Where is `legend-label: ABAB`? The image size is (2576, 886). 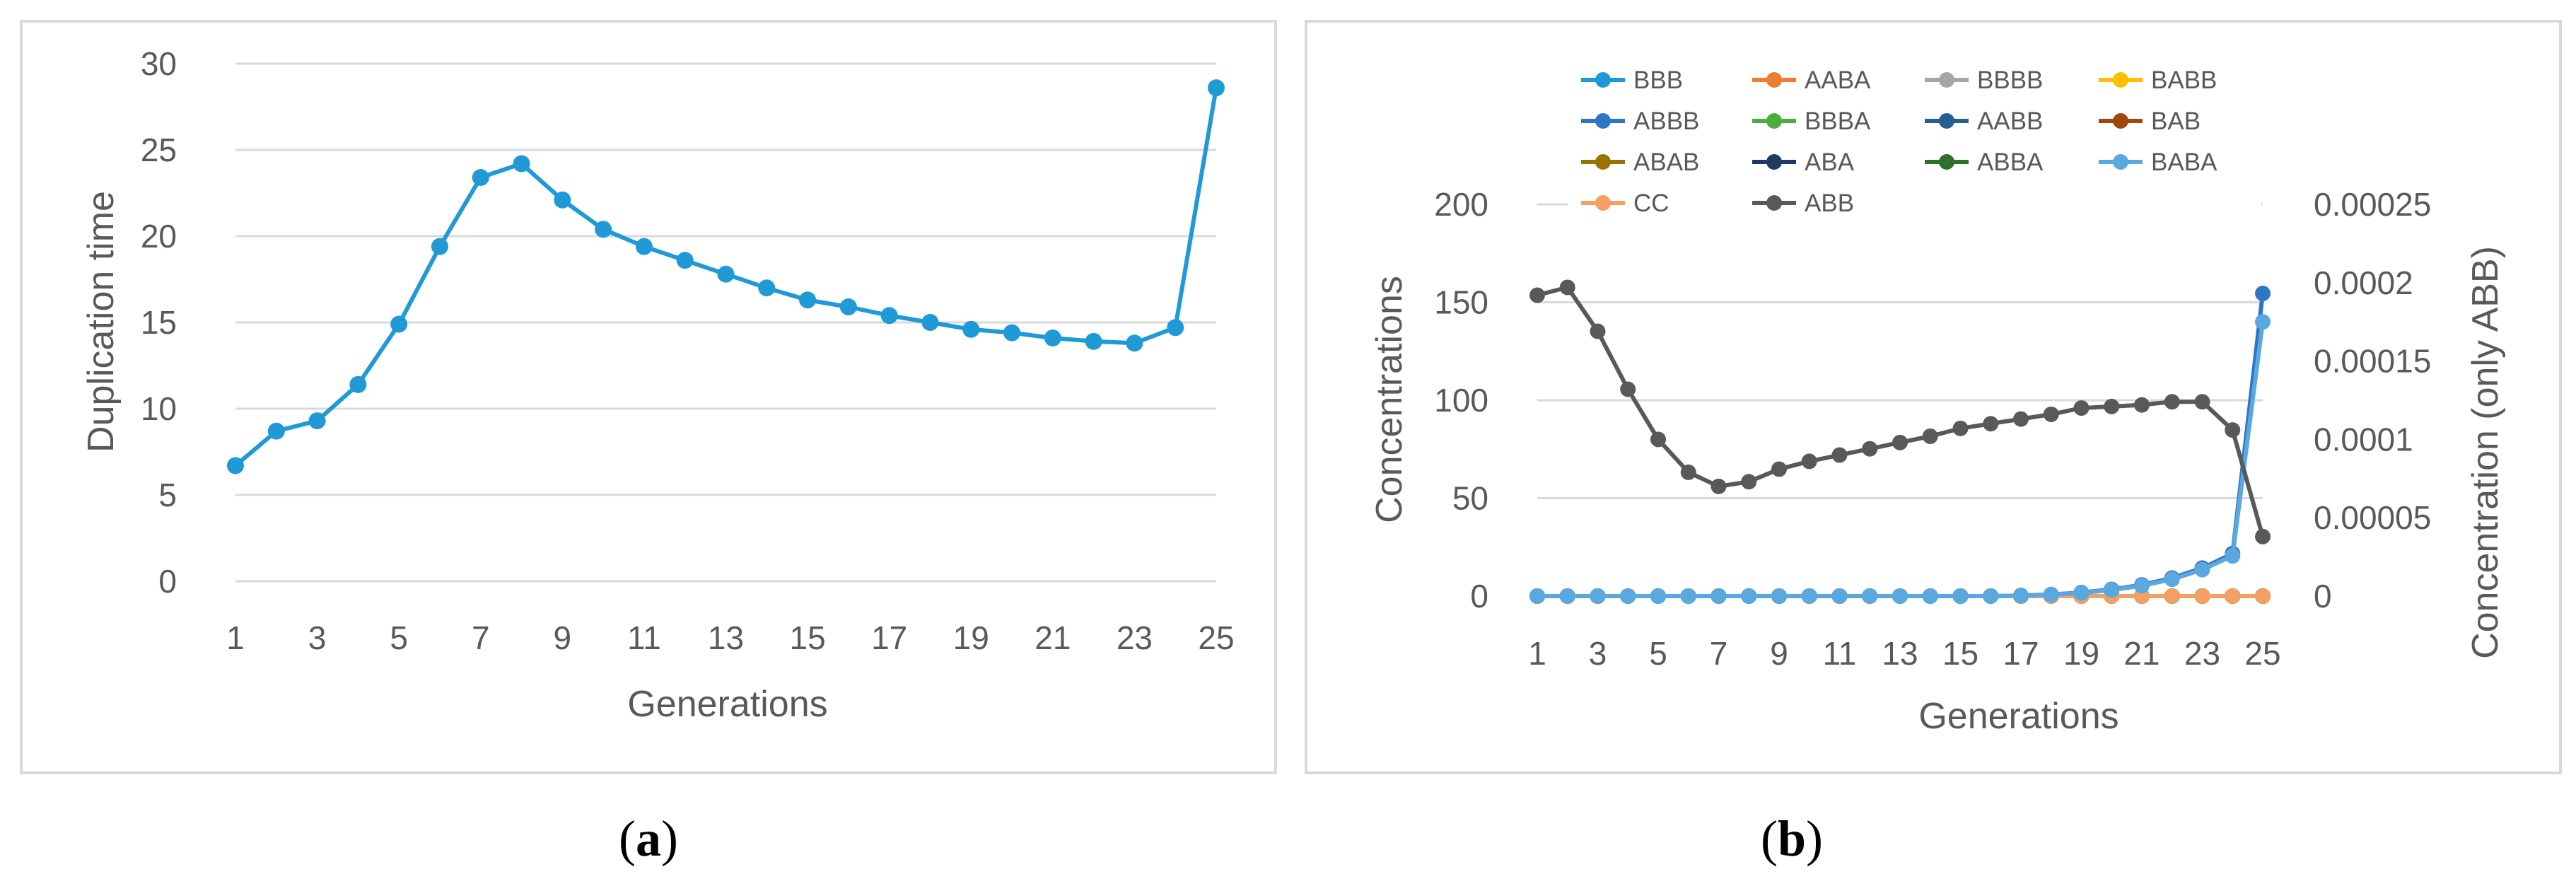 legend-label: ABAB is located at coordinates (1666, 162).